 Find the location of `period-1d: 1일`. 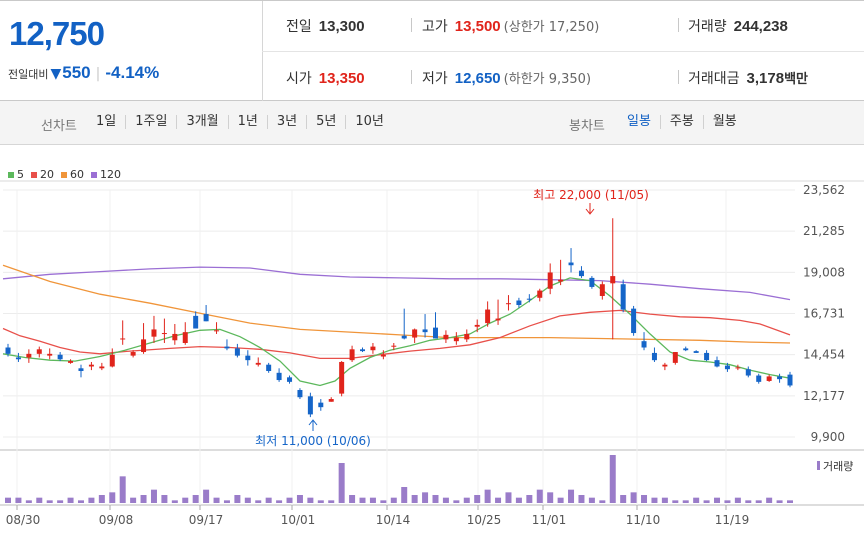

period-1d: 1일 is located at coordinates (106, 121).